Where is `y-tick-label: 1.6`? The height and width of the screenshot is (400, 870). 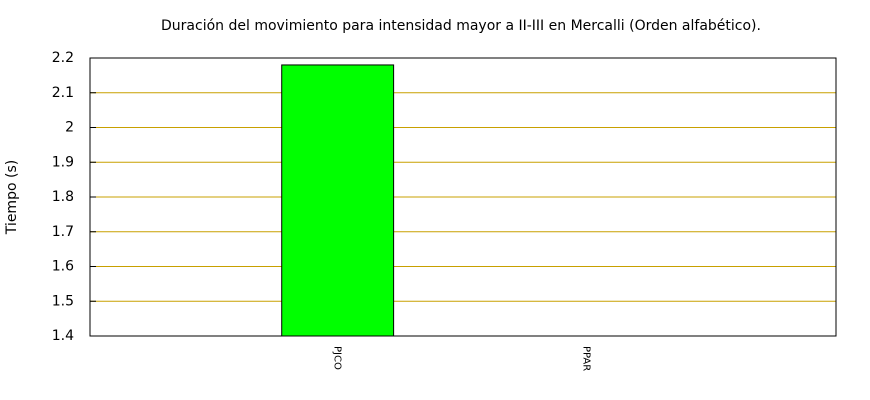 y-tick-label: 1.6 is located at coordinates (63, 267).